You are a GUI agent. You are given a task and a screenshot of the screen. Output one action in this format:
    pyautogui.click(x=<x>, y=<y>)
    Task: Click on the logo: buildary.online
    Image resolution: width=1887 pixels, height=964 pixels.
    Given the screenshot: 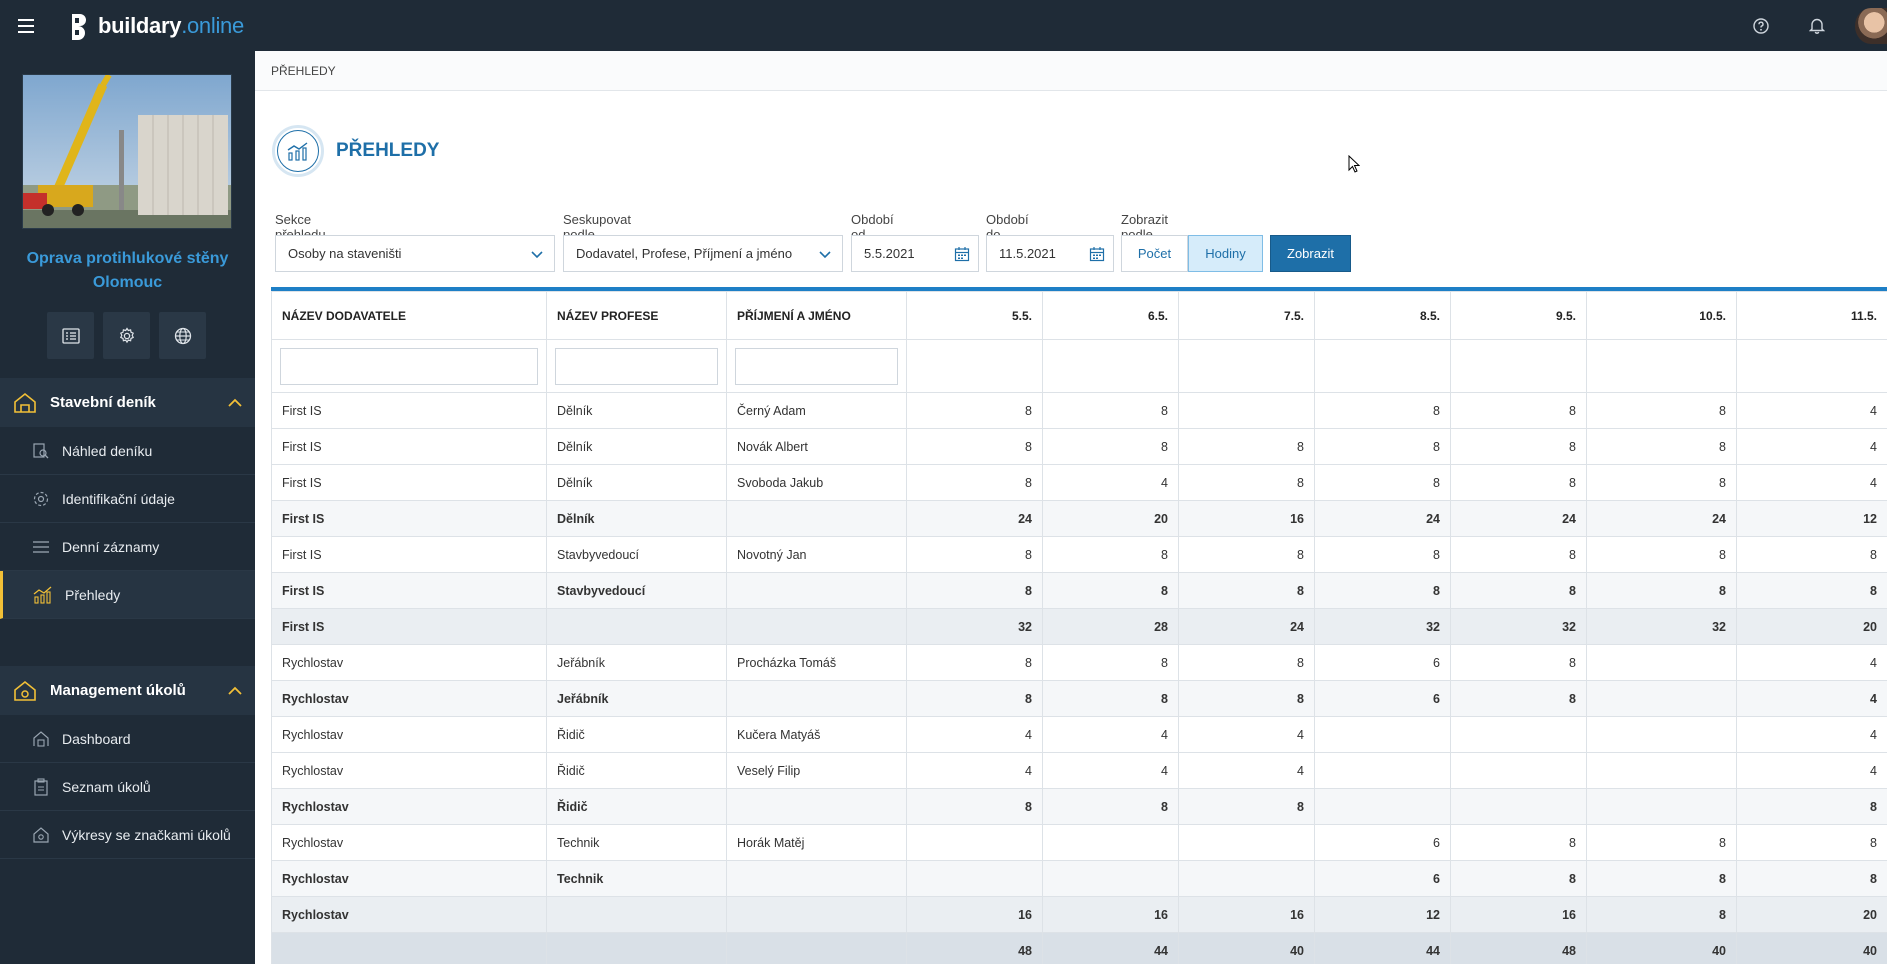 What is the action you would take?
    pyautogui.click(x=157, y=25)
    